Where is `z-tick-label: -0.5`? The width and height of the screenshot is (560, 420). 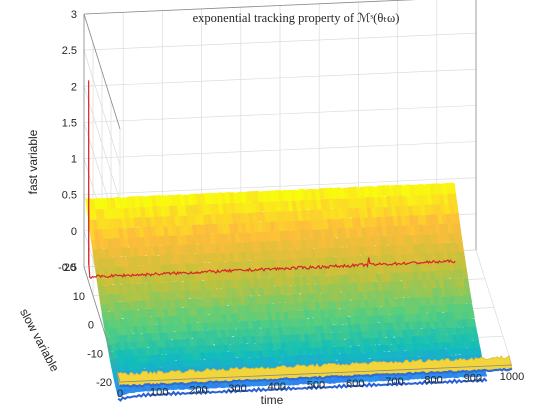 z-tick-label: -0.5 is located at coordinates (67, 268).